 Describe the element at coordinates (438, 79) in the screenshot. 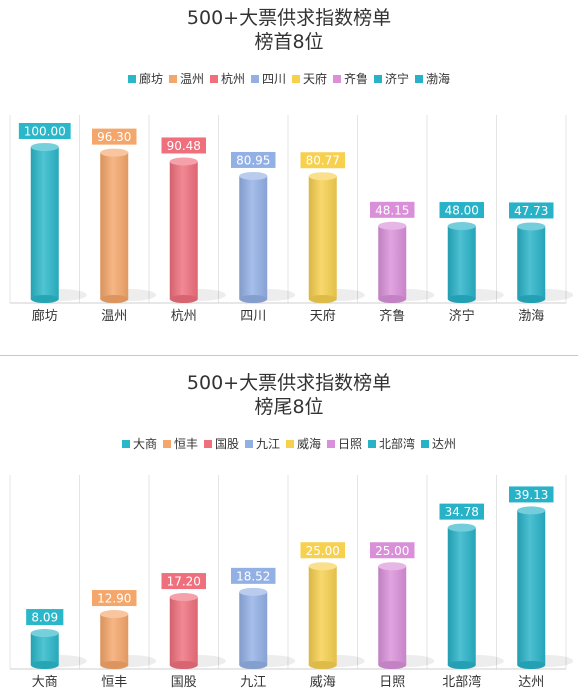

I see `legend-label: 渤海` at that location.